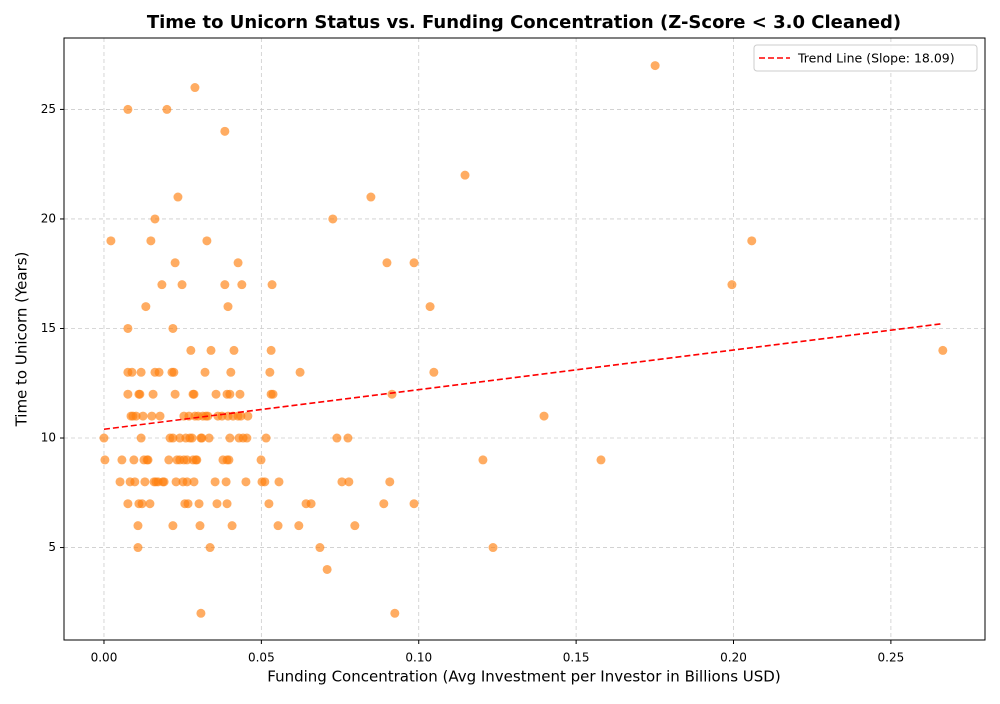  I want to click on y-tick-label: 20, so click(48, 218).